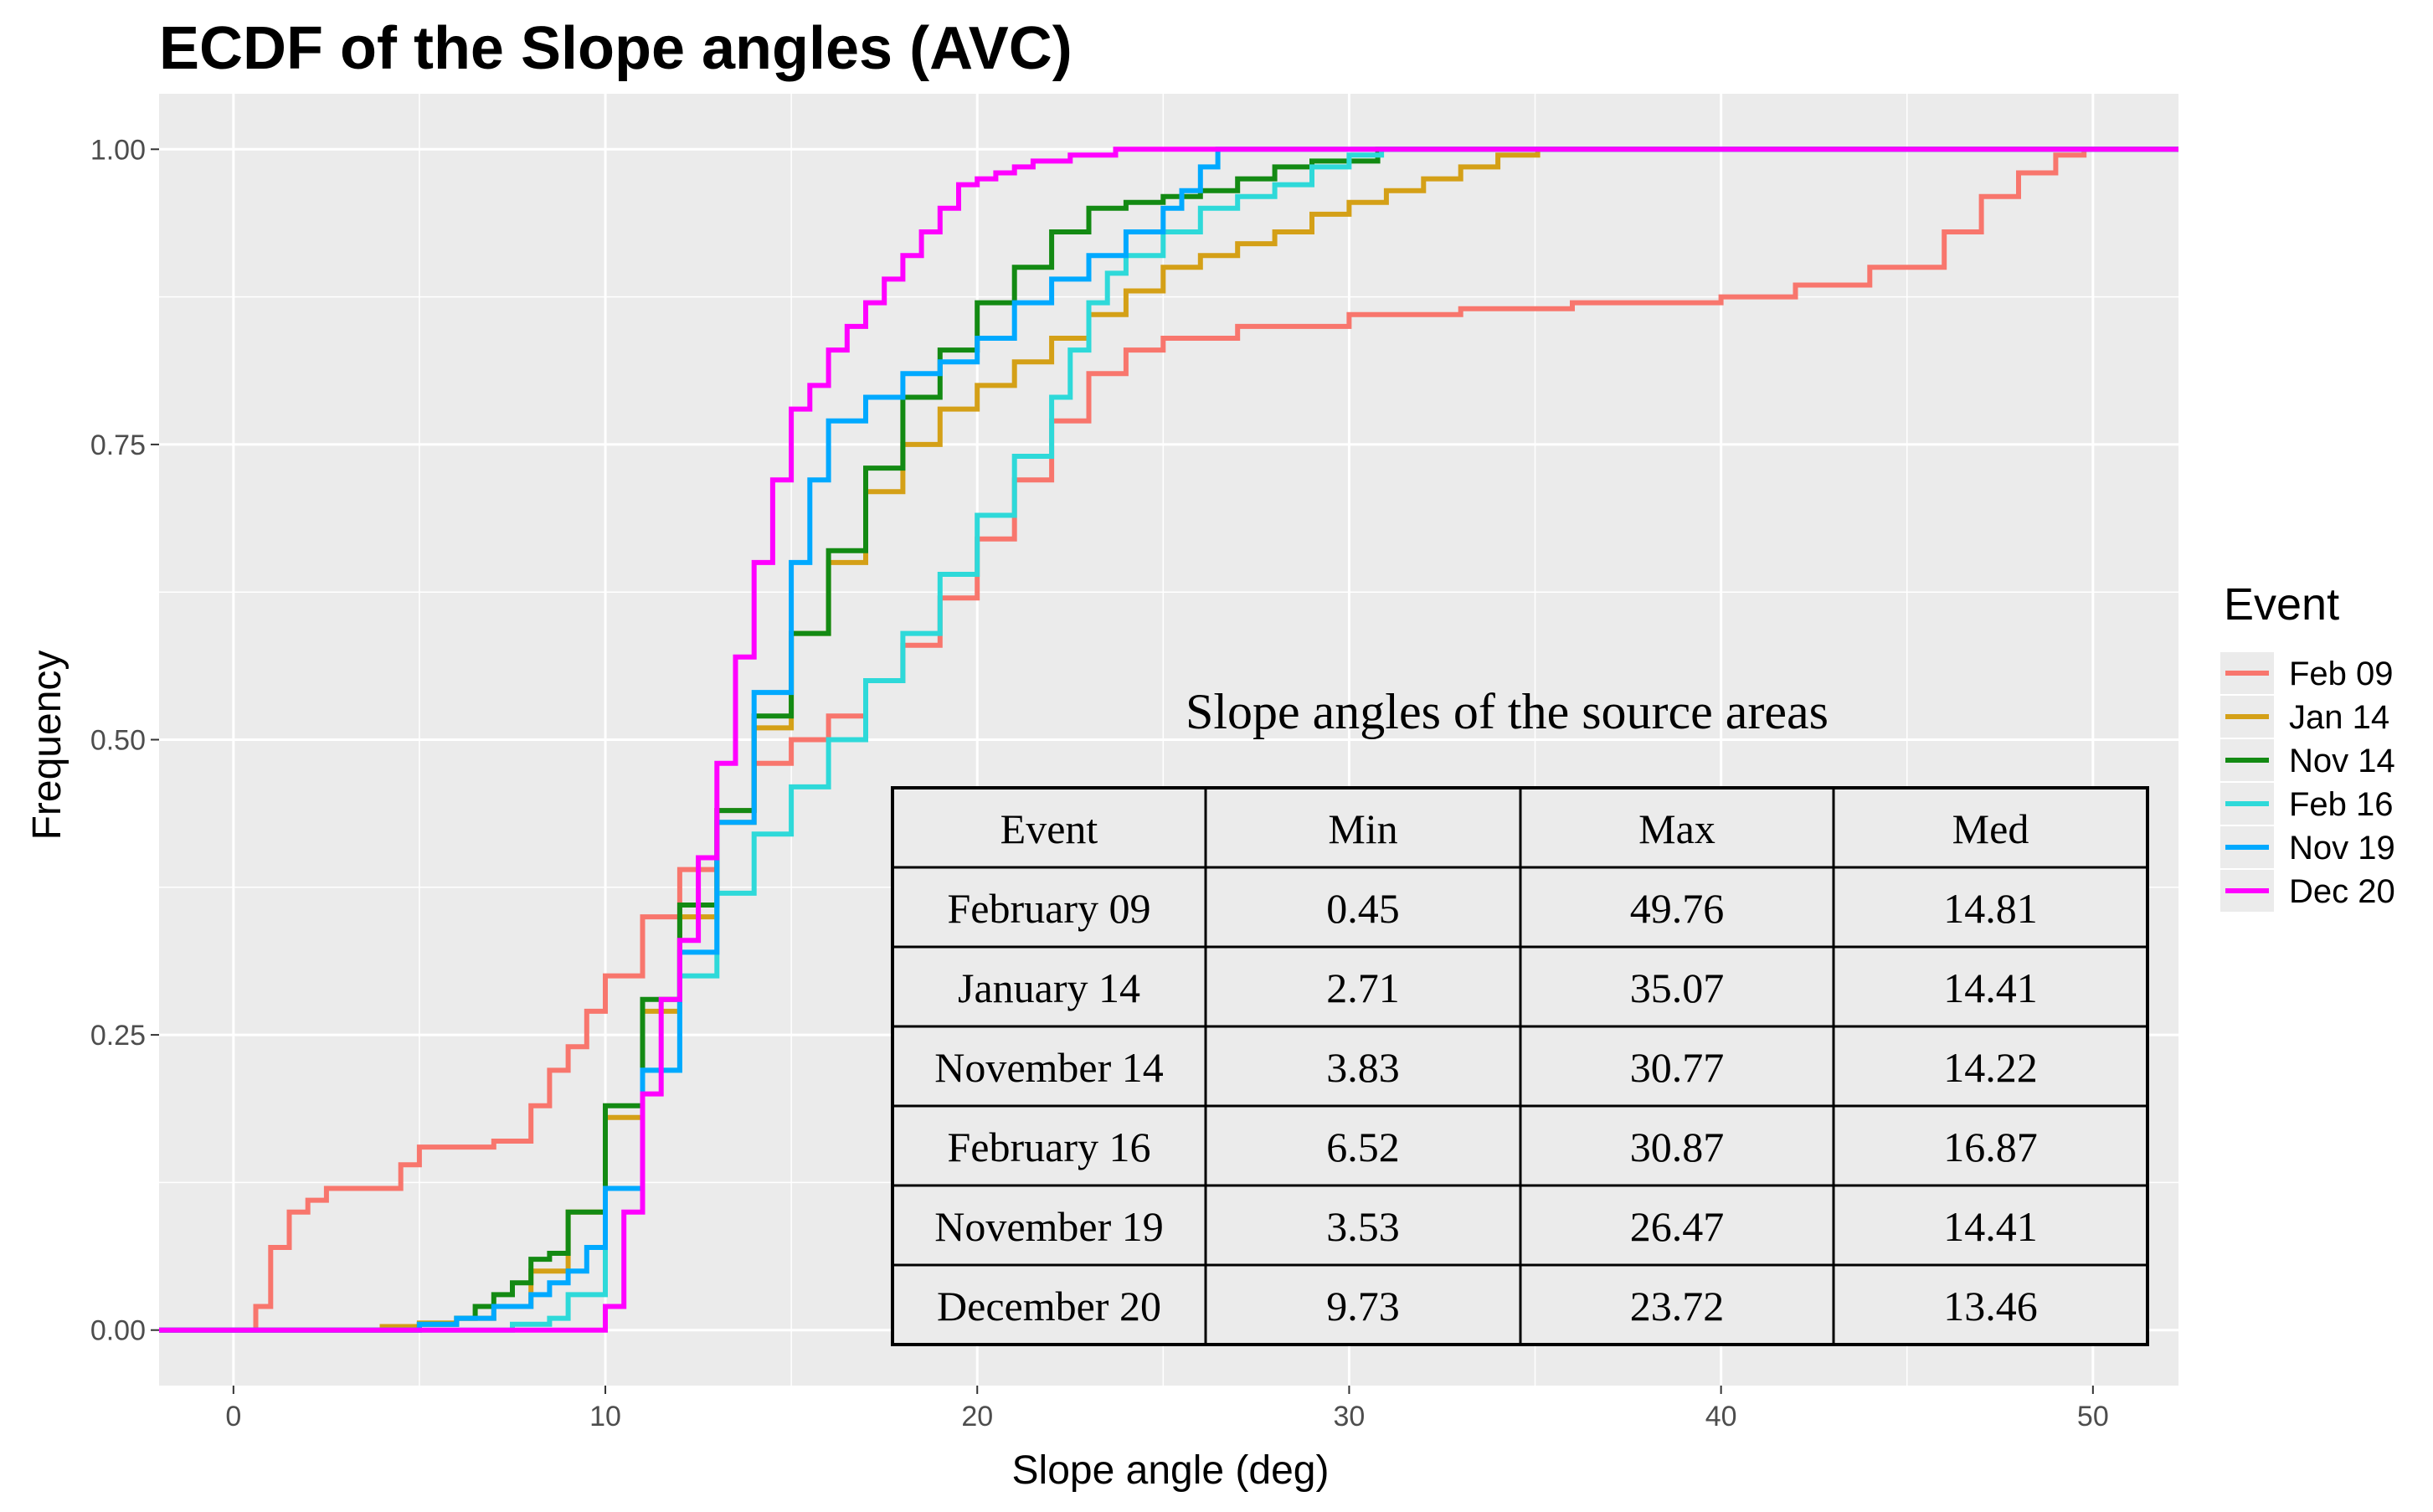 This screenshot has height=1512, width=2433. I want to click on y-axis-label: Frequency, so click(47, 746).